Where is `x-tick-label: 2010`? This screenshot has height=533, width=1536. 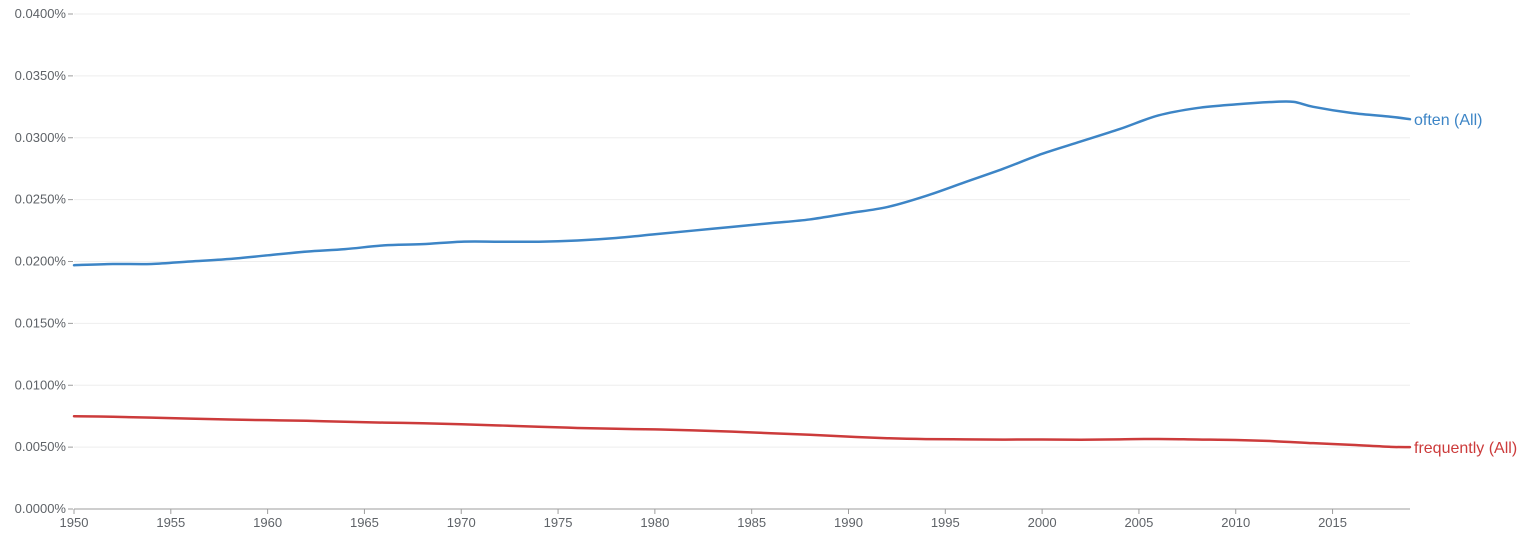
x-tick-label: 2010 is located at coordinates (1235, 522).